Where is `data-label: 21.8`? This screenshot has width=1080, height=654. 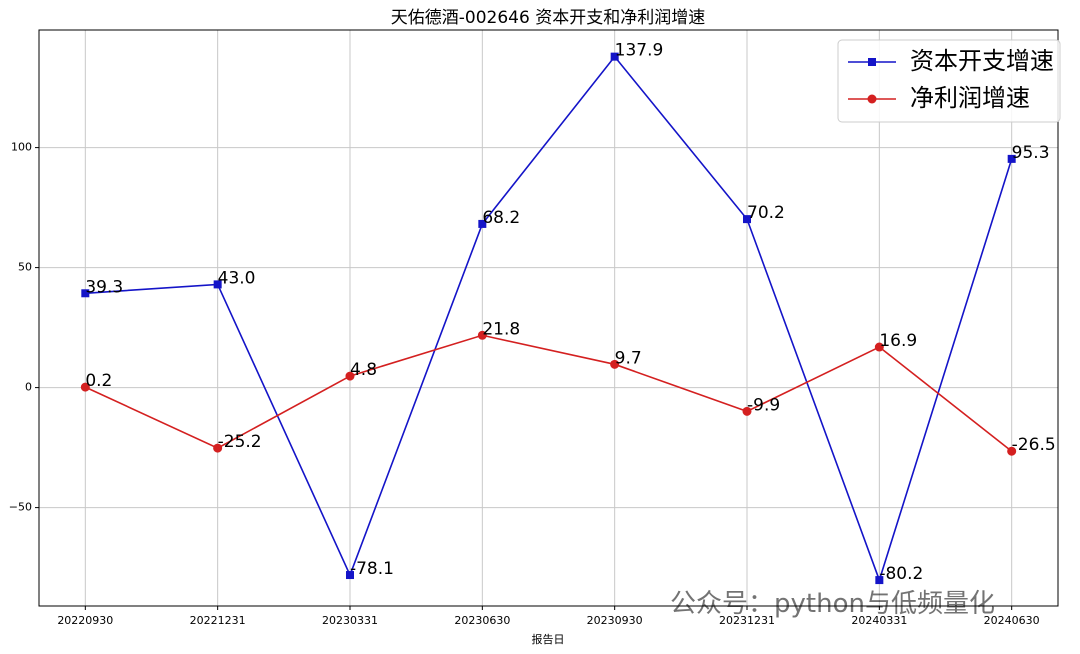 data-label: 21.8 is located at coordinates (501, 329).